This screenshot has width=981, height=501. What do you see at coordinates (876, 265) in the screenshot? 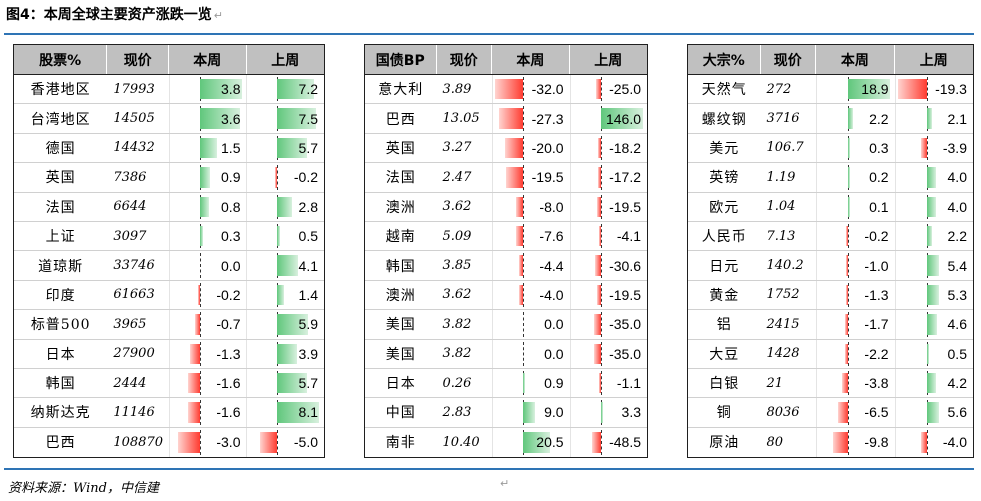
I see `this-week-value: -1.0` at bounding box center [876, 265].